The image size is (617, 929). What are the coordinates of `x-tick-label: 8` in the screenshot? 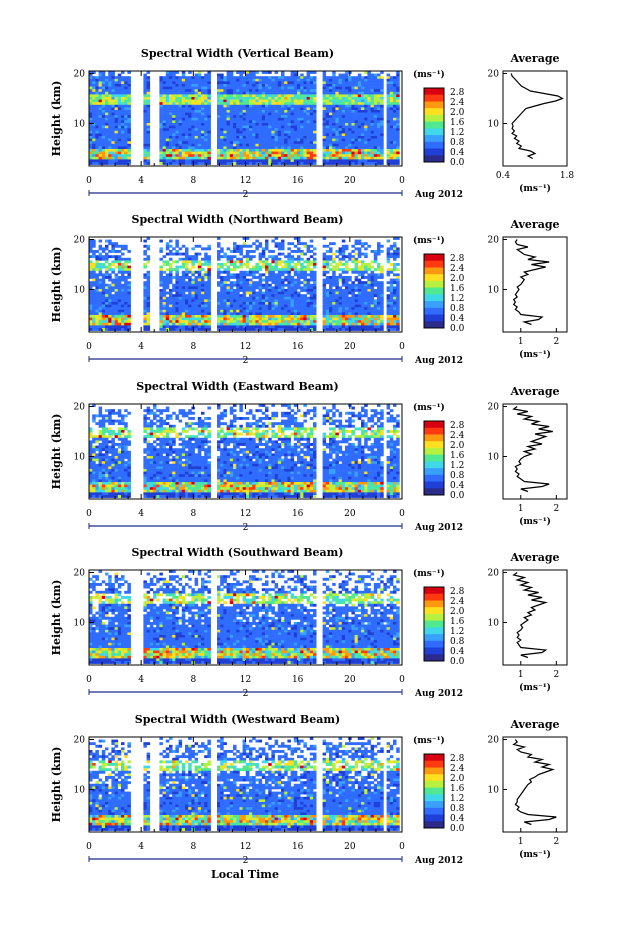 It's located at (193, 181).